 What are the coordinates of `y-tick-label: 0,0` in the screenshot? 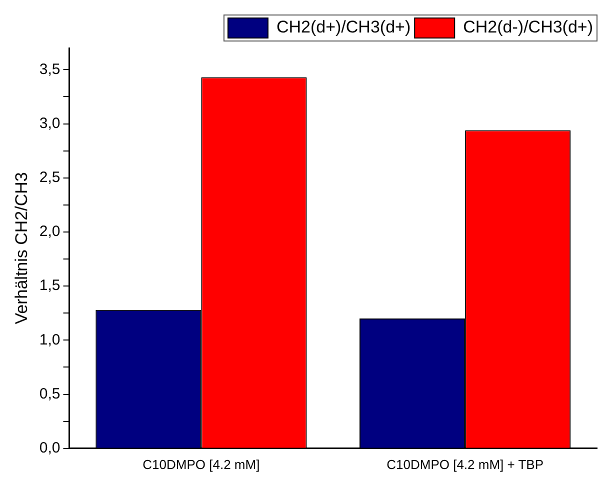 It's located at (49, 448).